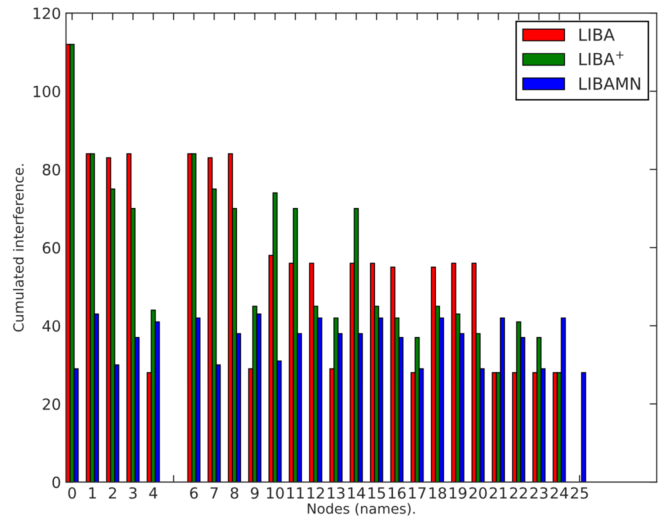 The width and height of the screenshot is (660, 524). What do you see at coordinates (254, 493) in the screenshot?
I see `x-tick-label: 9` at bounding box center [254, 493].